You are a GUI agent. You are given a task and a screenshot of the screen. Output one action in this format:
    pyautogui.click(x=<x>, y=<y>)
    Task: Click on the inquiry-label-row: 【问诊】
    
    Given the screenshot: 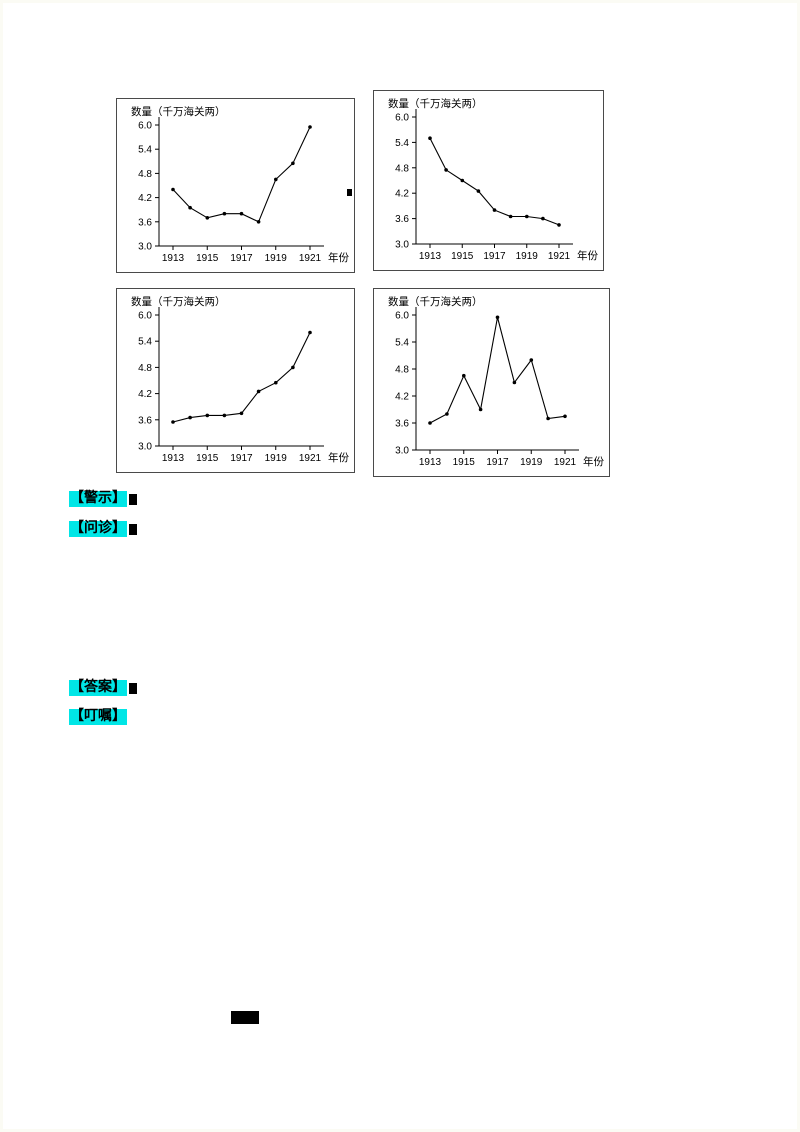 What is the action you would take?
    pyautogui.click(x=103, y=529)
    